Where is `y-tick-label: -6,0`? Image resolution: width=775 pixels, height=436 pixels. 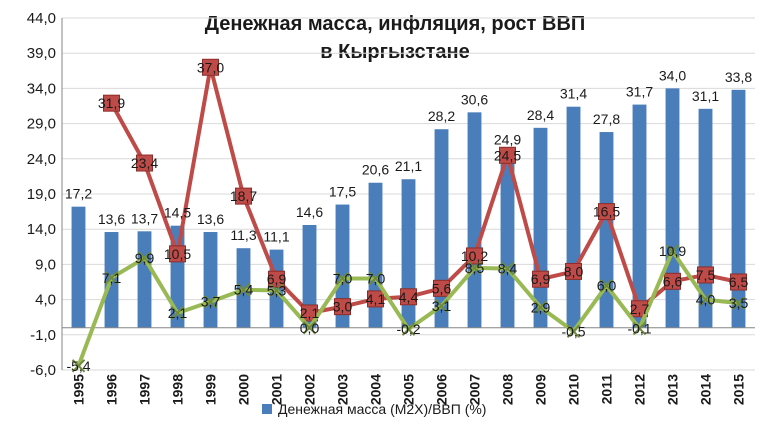 y-tick-label: -6,0 is located at coordinates (43, 370).